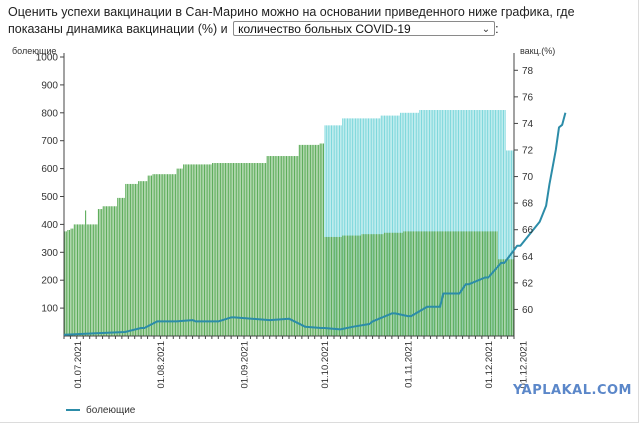 This screenshot has width=640, height=424. Describe the element at coordinates (528, 124) in the screenshot. I see `right-tick-label: 74` at that location.